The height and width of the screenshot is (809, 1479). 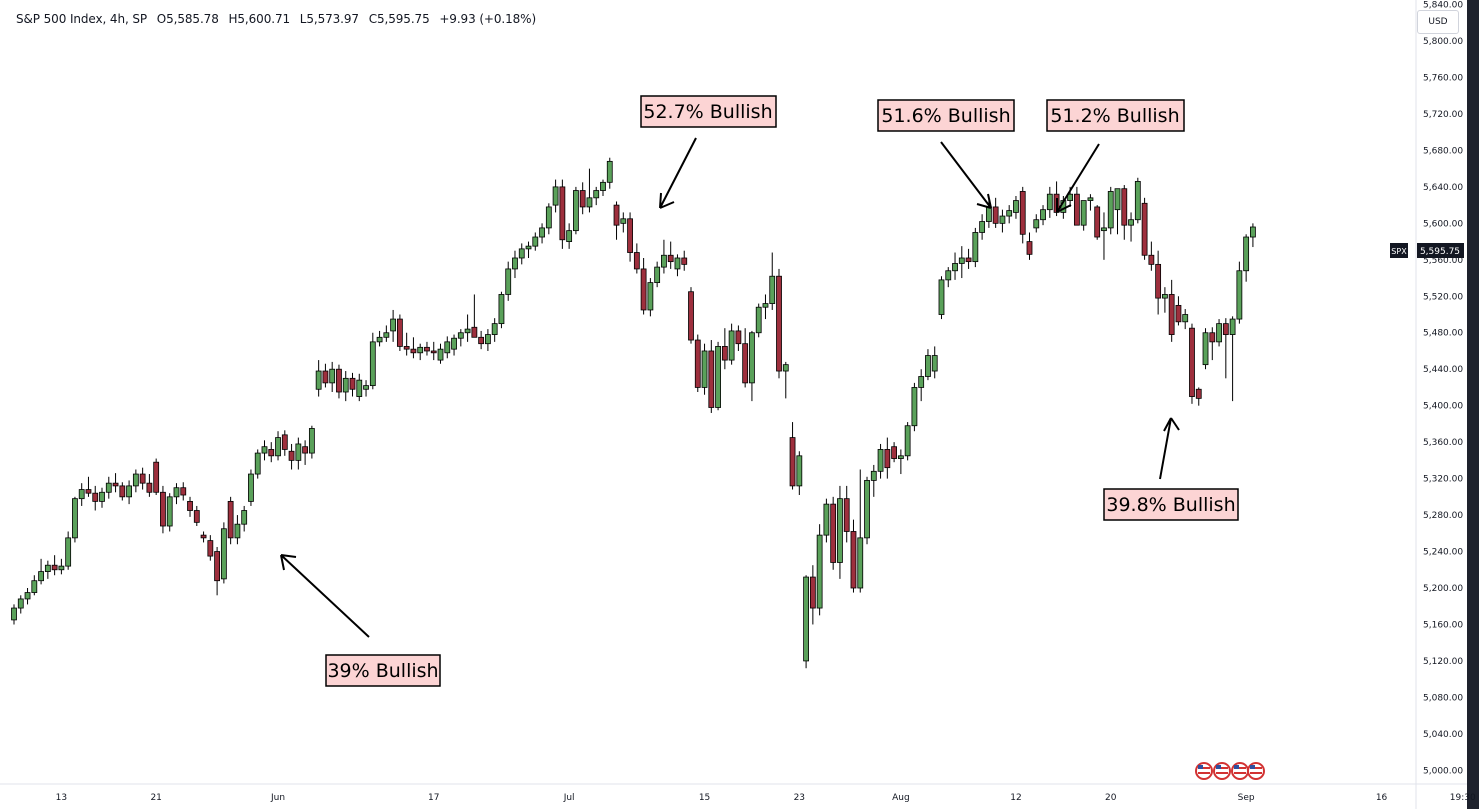 What do you see at coordinates (1443, 42) in the screenshot?
I see `y-tick-label: 5,800.00` at bounding box center [1443, 42].